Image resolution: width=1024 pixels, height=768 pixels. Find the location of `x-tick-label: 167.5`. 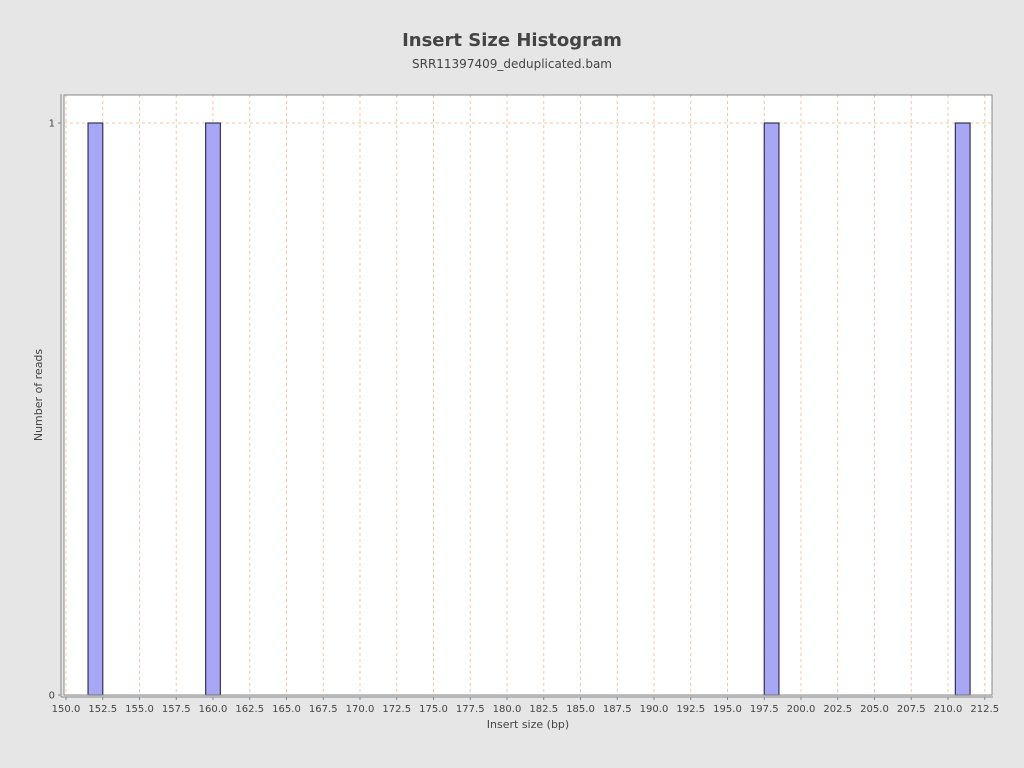

x-tick-label: 167.5 is located at coordinates (323, 709).